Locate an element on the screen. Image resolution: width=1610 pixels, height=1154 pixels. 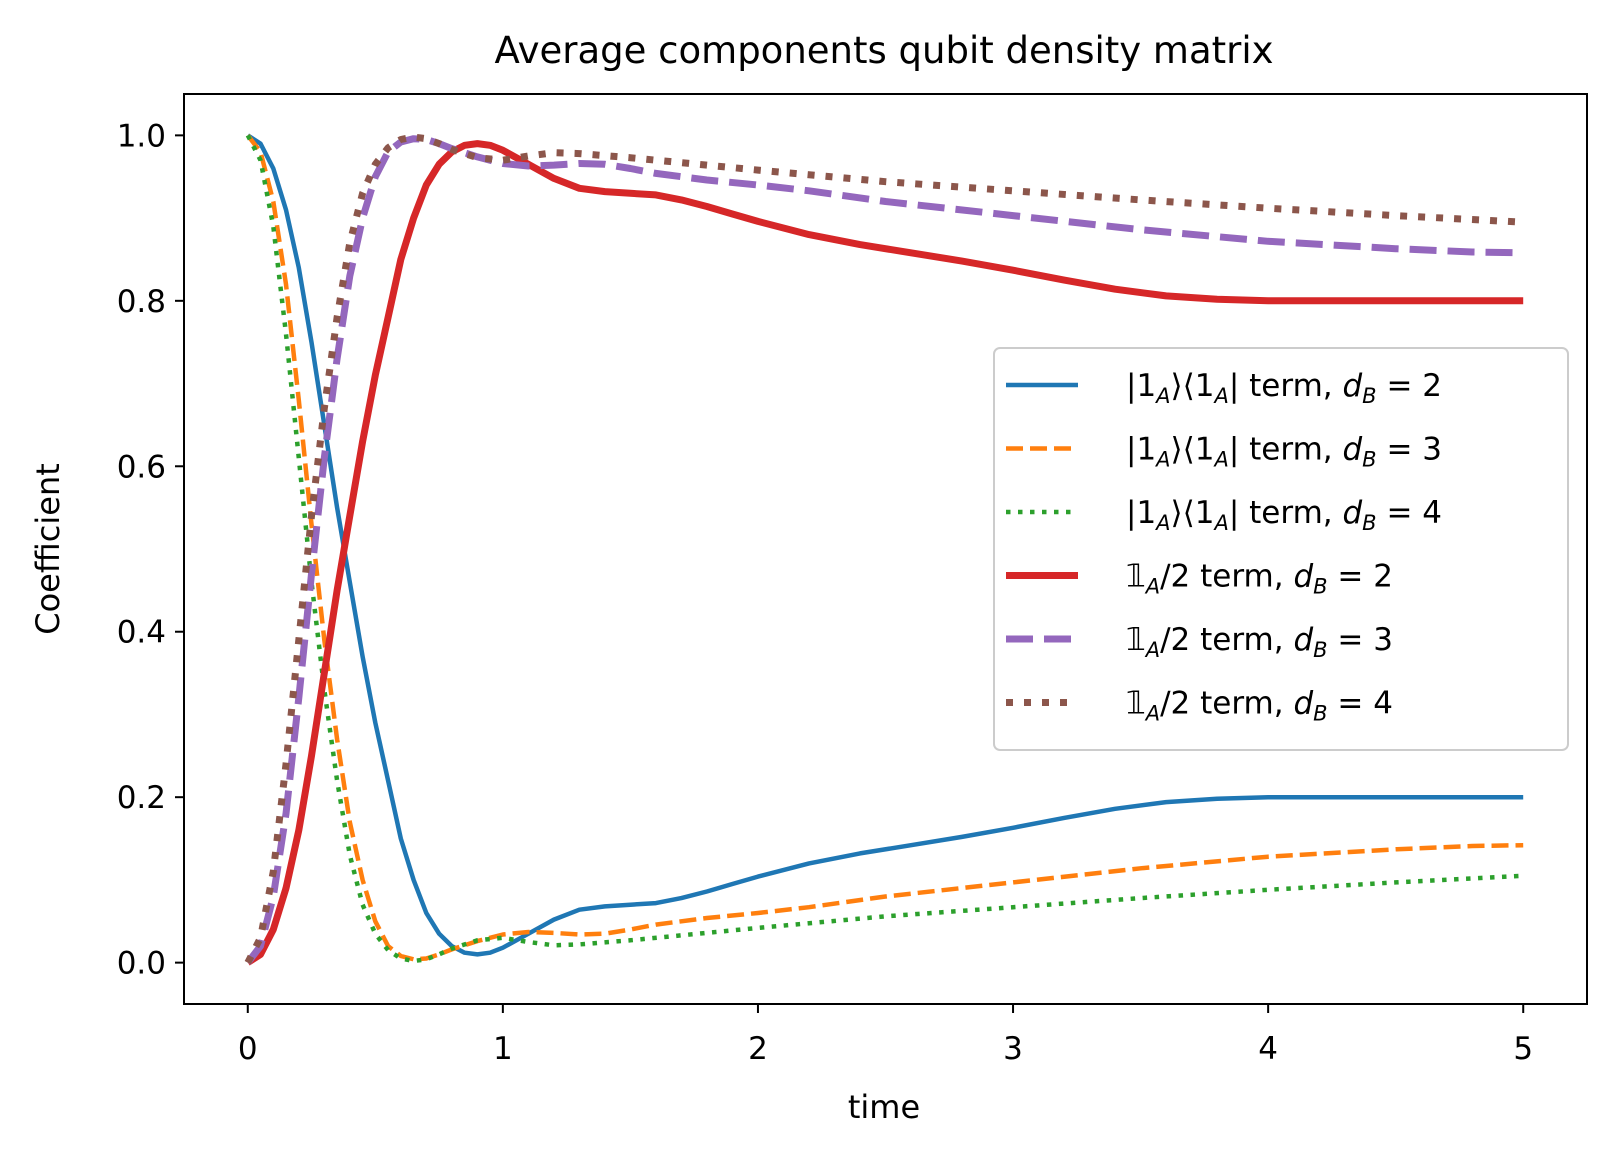
x-tick-label: 2 is located at coordinates (758, 1049).